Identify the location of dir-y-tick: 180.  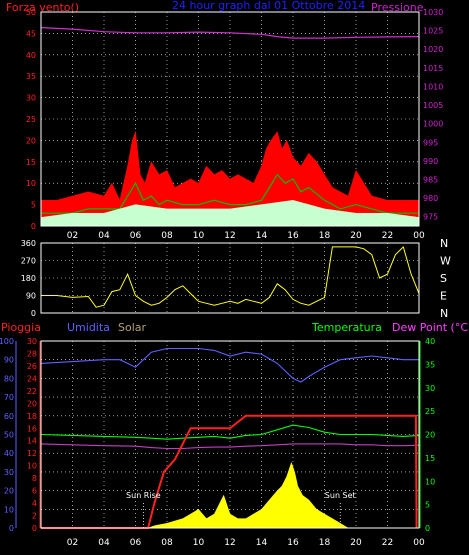
(28, 278).